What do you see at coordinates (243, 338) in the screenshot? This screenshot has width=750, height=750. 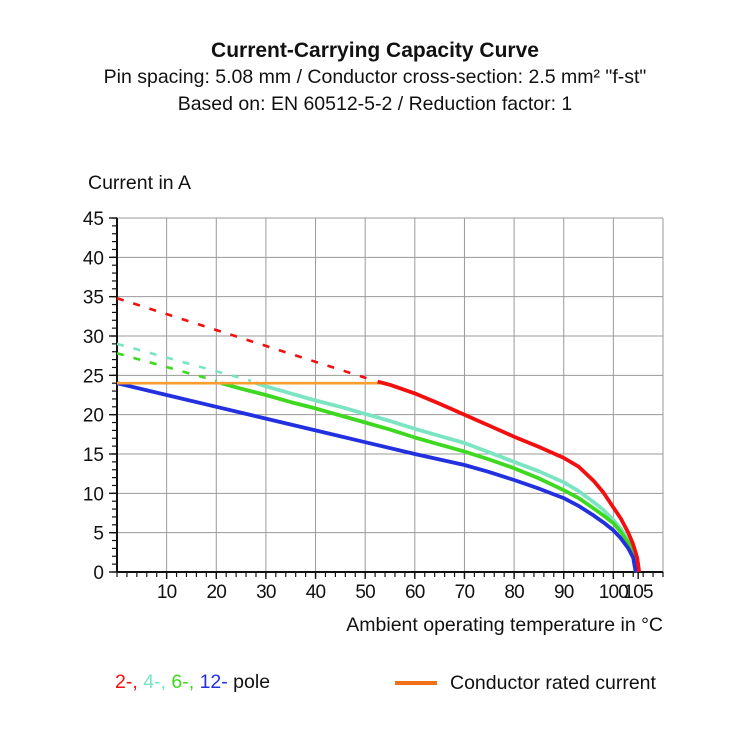 I see `curve-2-pole-dashed` at bounding box center [243, 338].